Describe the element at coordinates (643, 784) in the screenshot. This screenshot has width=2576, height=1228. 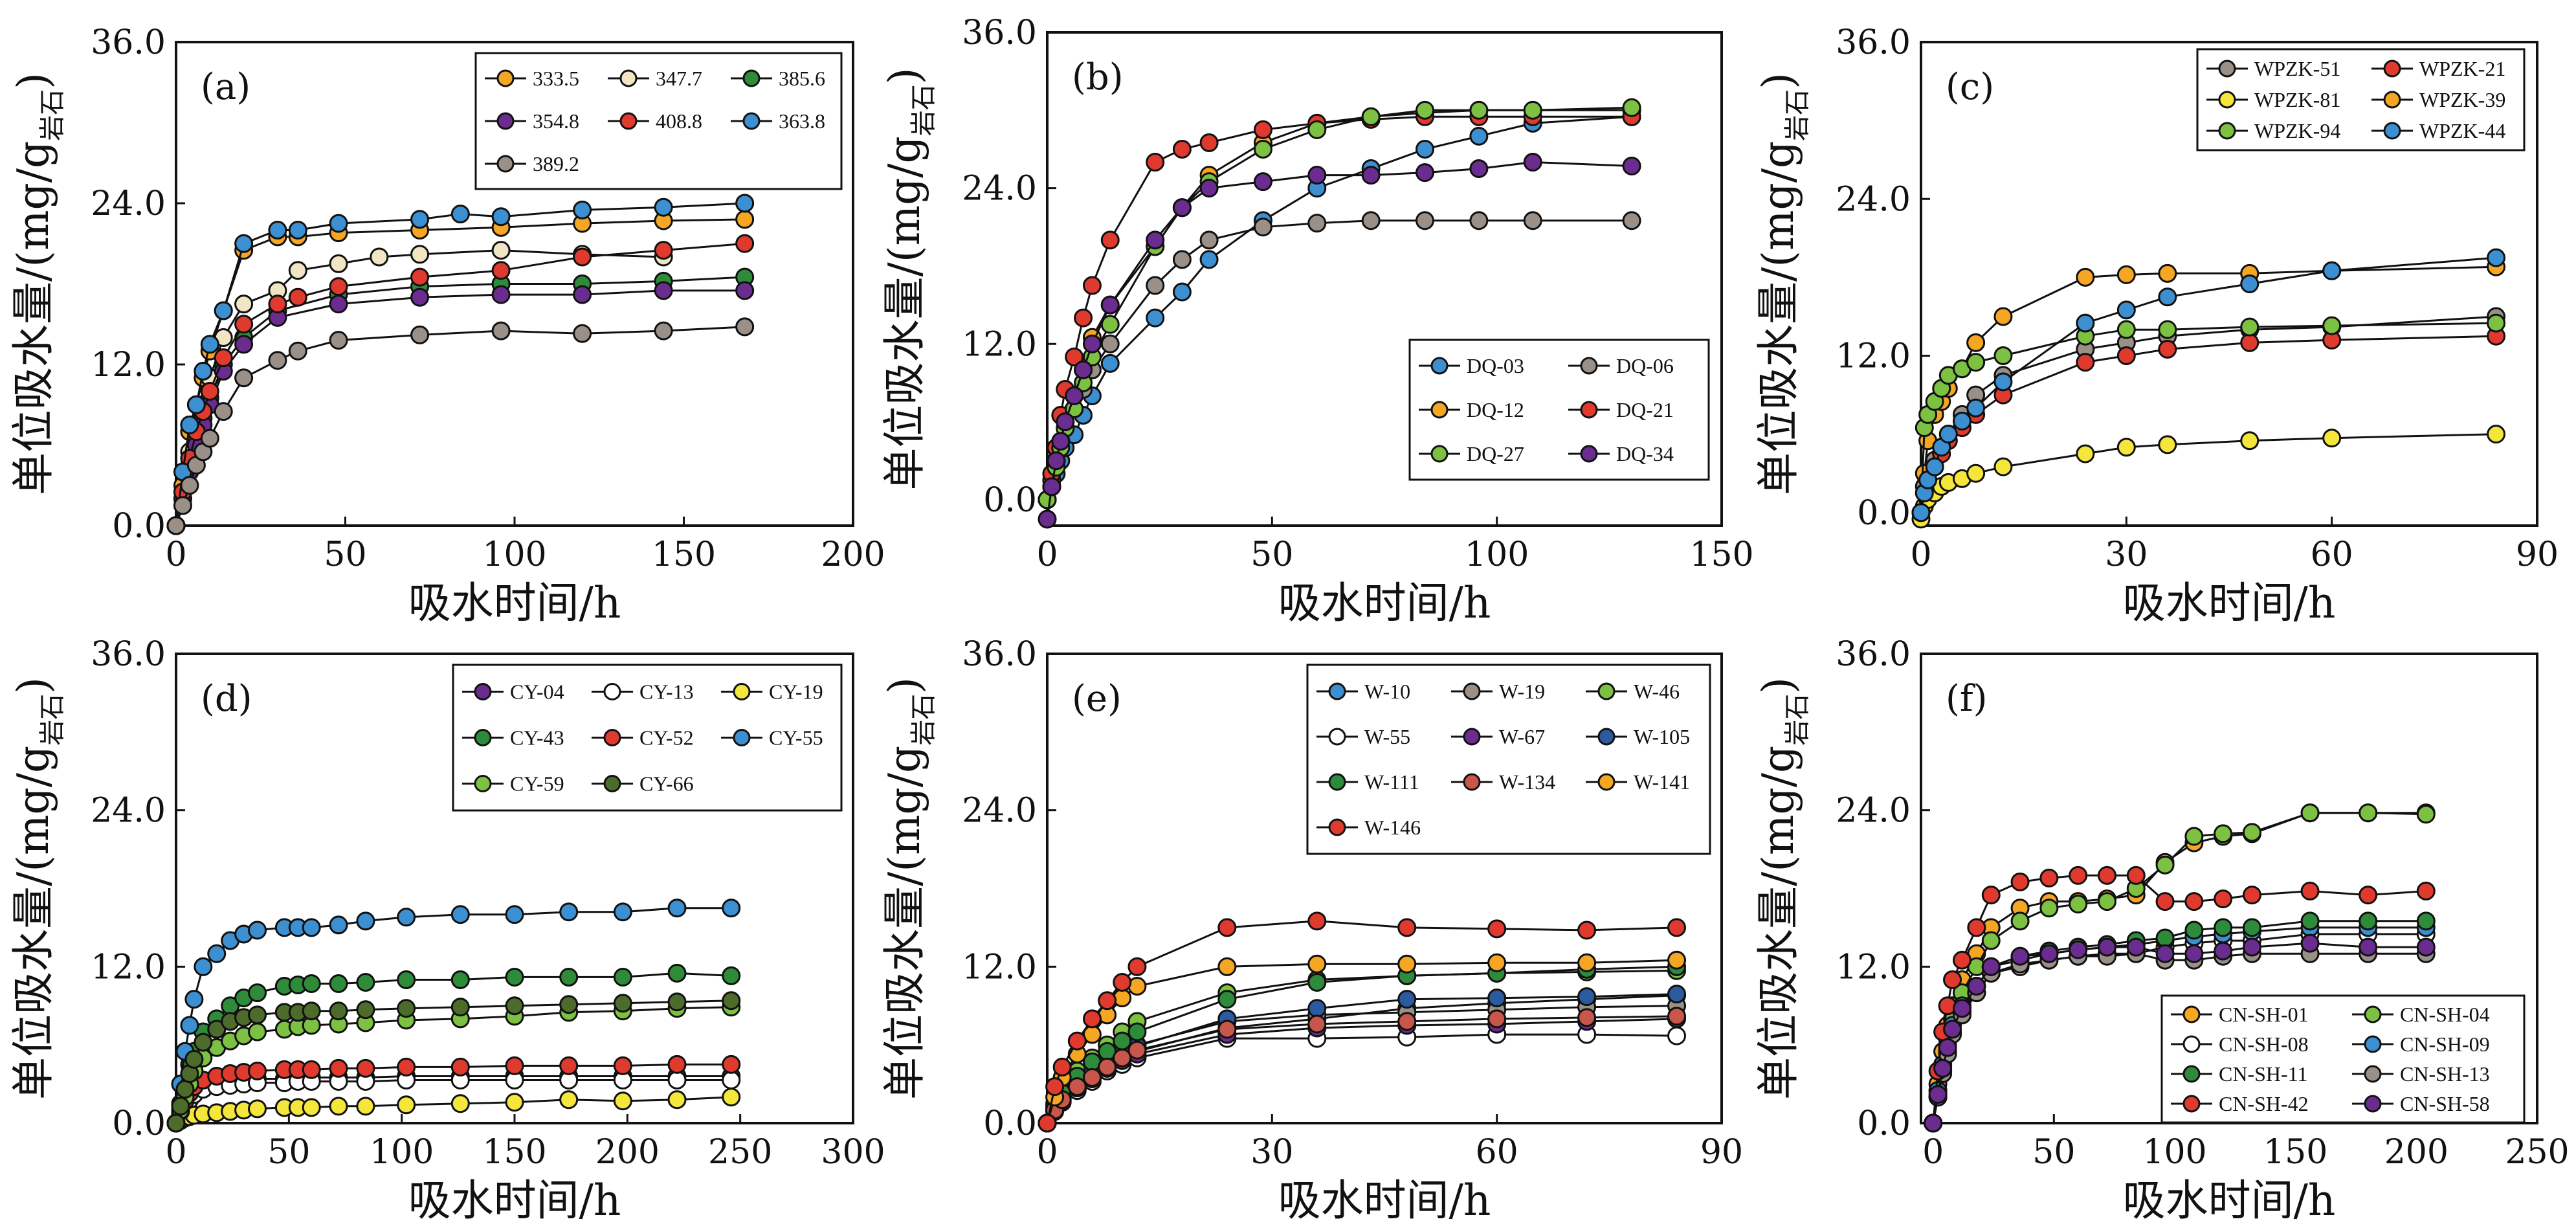
I see `legend-item: CY-66` at that location.